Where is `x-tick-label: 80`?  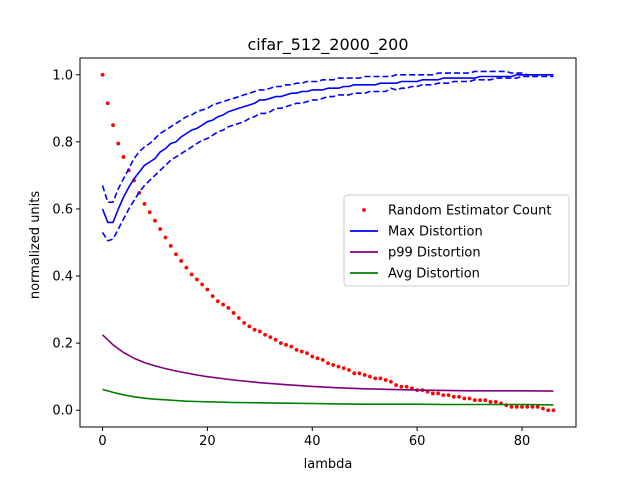
x-tick-label: 80 is located at coordinates (522, 441).